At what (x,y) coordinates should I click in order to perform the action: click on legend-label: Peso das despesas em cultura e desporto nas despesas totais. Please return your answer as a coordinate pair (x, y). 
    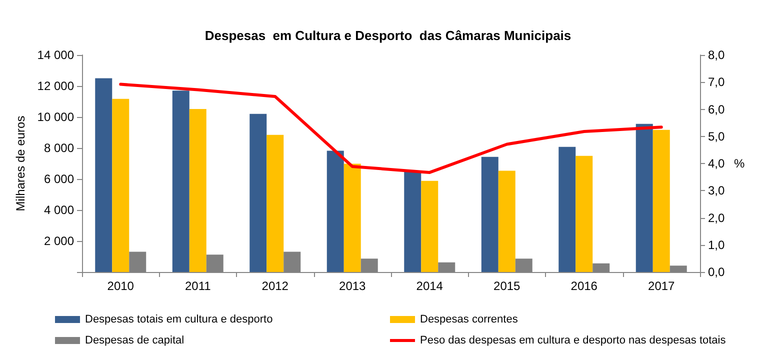
    Looking at the image, I should click on (573, 340).